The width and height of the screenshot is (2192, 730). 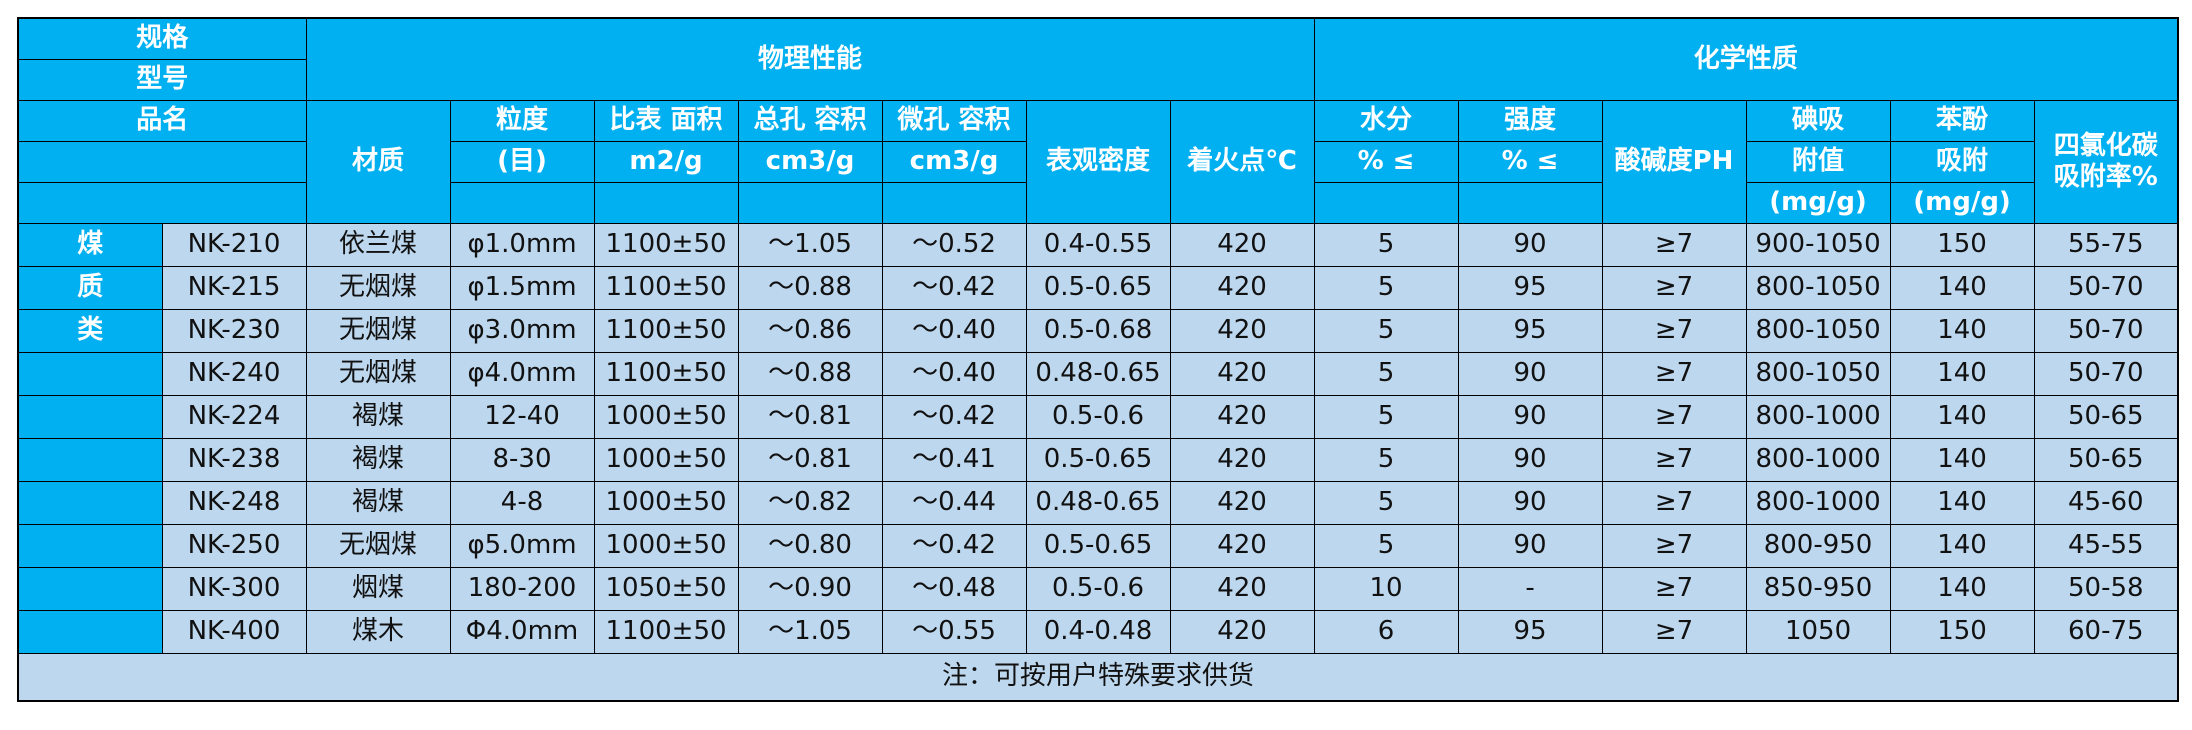 I want to click on data-cell: ～0.52, so click(x=954, y=245).